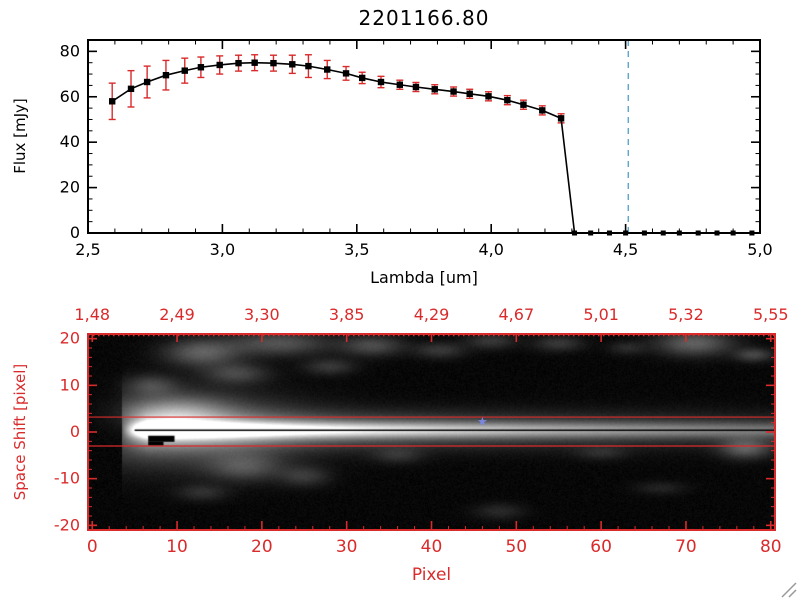  I want to click on svg-text: 2,49, so click(177, 314).